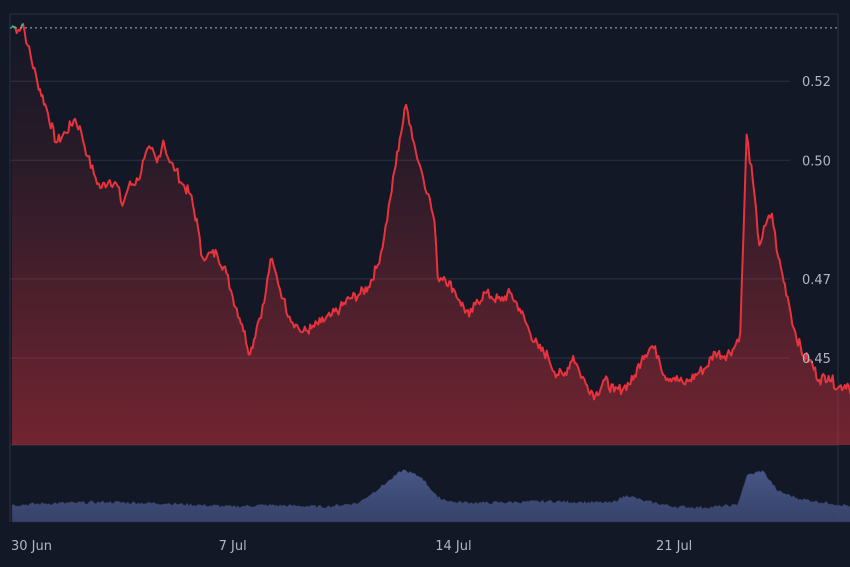 The image size is (850, 567). What do you see at coordinates (816, 161) in the screenshot?
I see `y-tick-label: 0.50` at bounding box center [816, 161].